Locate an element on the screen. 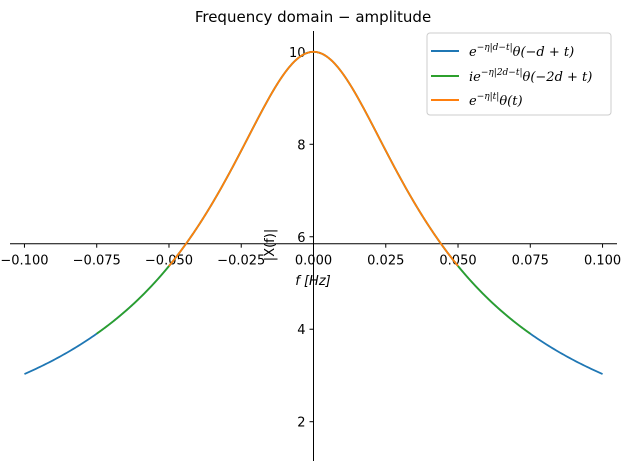  x-tick-label: −0.025 is located at coordinates (241, 261).